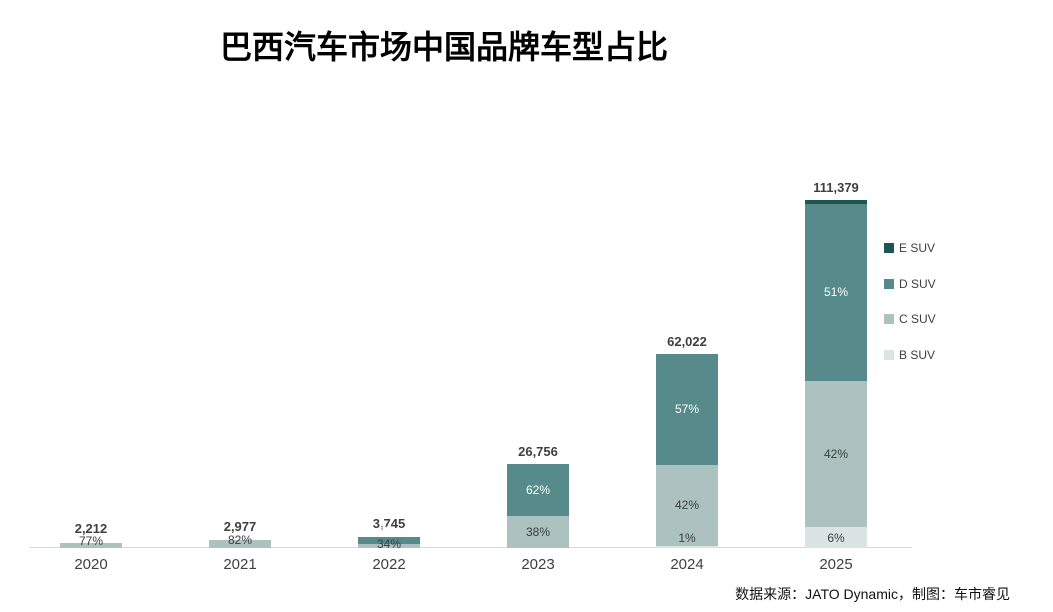 The height and width of the screenshot is (612, 1053). I want to click on bar-segment-2025-d-suv: 51%, so click(836, 292).